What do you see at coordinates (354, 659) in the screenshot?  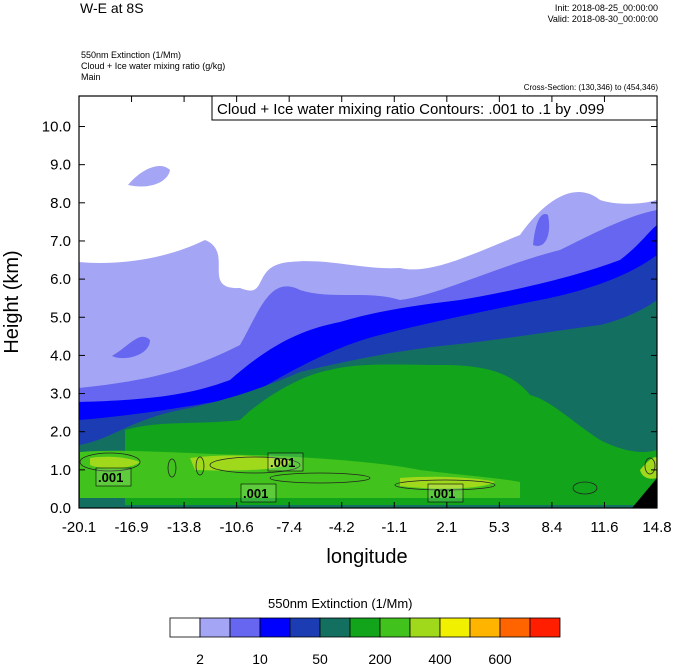 I see `colorbar-labels: 2 10 50 200 400 600` at bounding box center [354, 659].